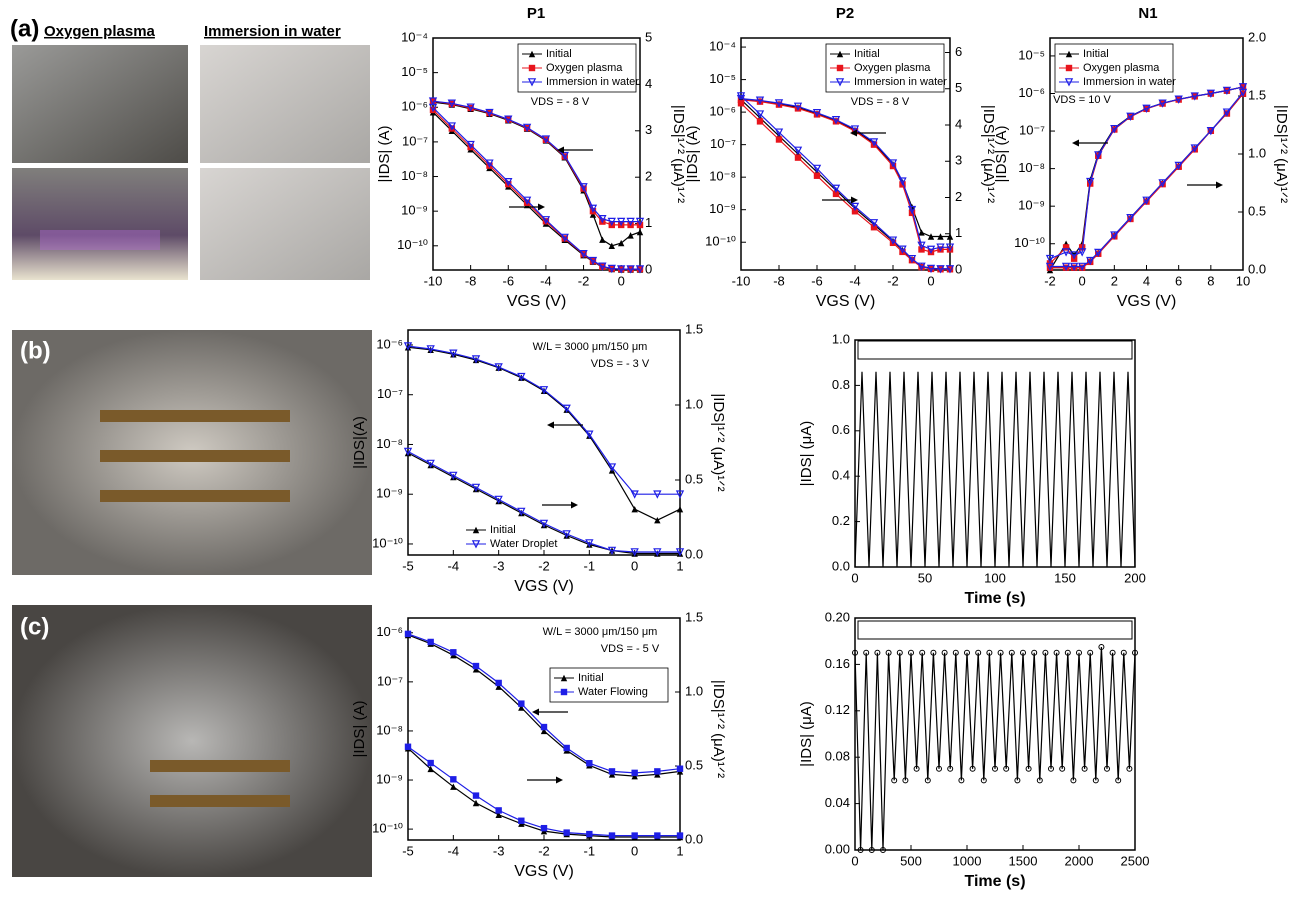  I want to click on y-tick-label: 10⁻⁸, so click(1031, 167).